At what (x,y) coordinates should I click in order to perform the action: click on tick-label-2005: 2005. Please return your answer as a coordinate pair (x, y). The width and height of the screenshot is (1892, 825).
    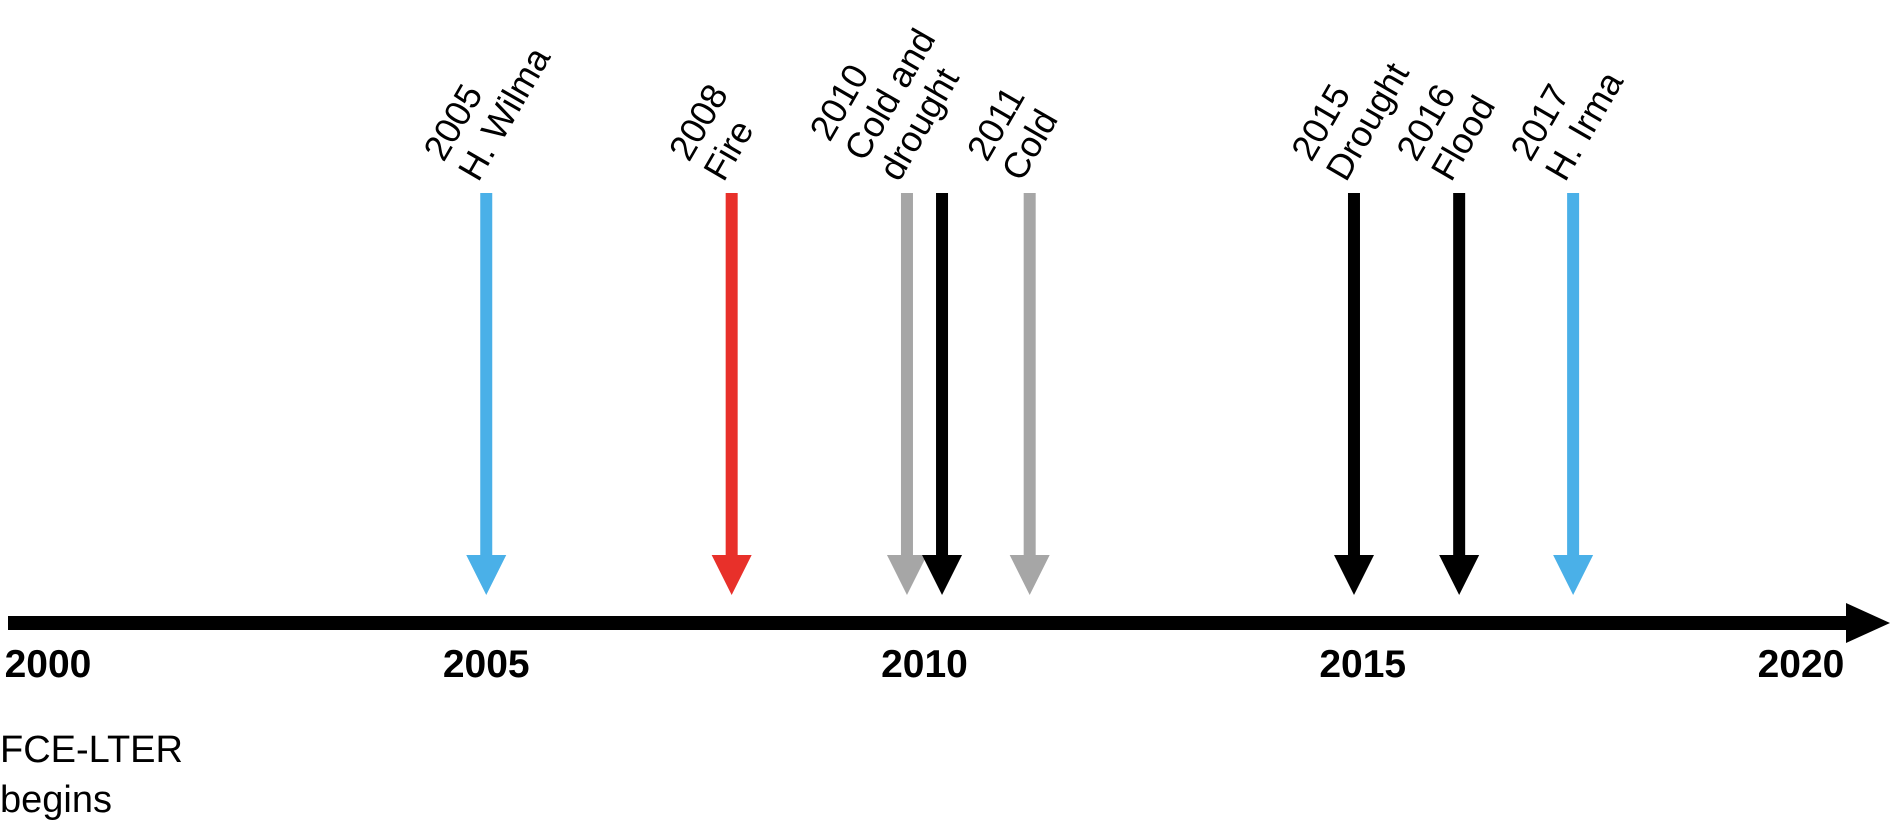
    Looking at the image, I should click on (486, 664).